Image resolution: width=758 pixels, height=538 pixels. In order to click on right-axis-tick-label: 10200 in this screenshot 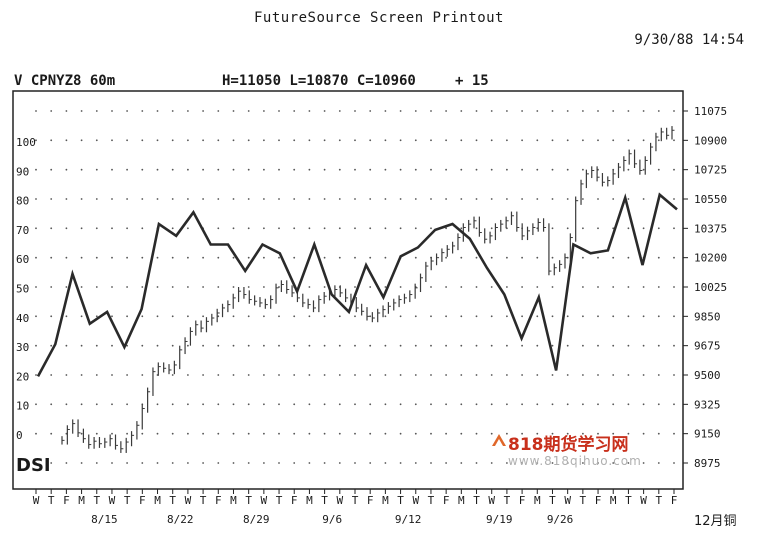, I will do `click(710, 258)`.